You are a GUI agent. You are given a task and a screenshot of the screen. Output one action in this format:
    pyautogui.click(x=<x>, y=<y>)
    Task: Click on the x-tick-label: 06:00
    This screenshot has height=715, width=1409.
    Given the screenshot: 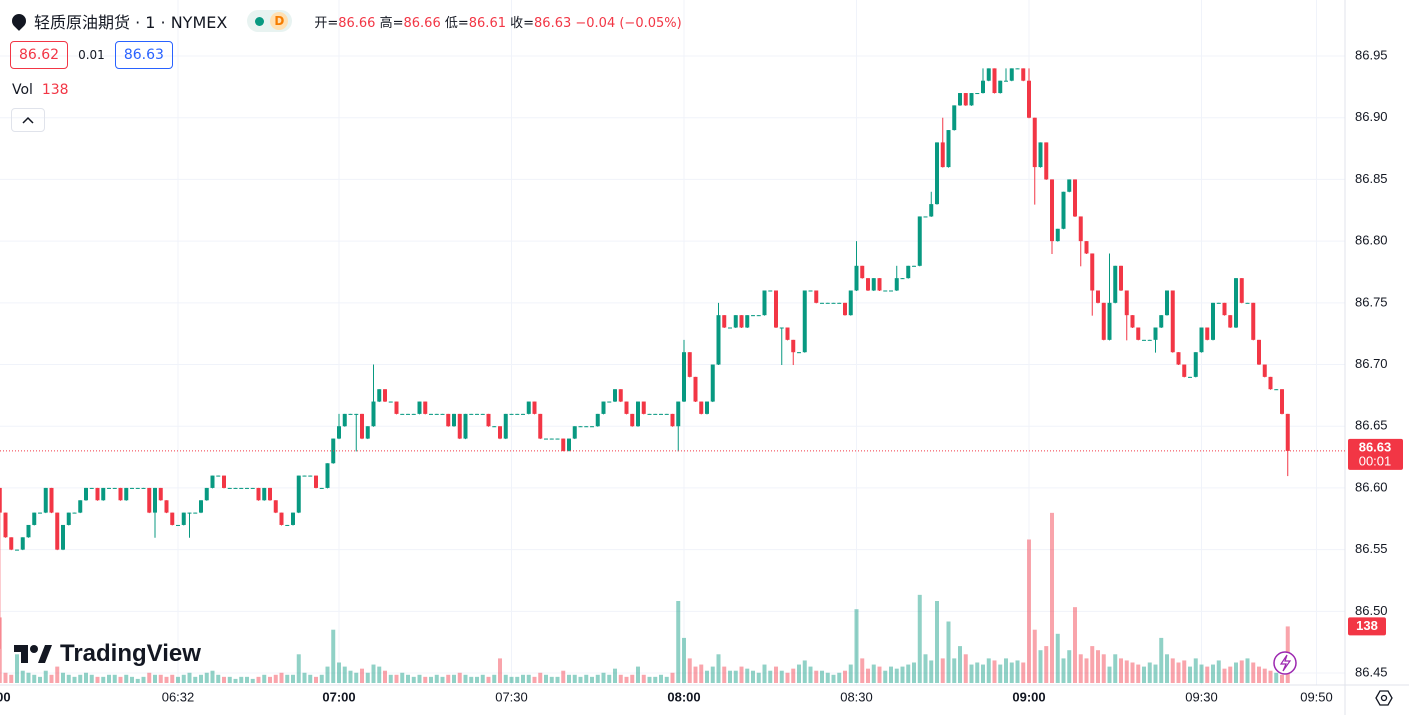 What is the action you would take?
    pyautogui.click(x=5, y=696)
    